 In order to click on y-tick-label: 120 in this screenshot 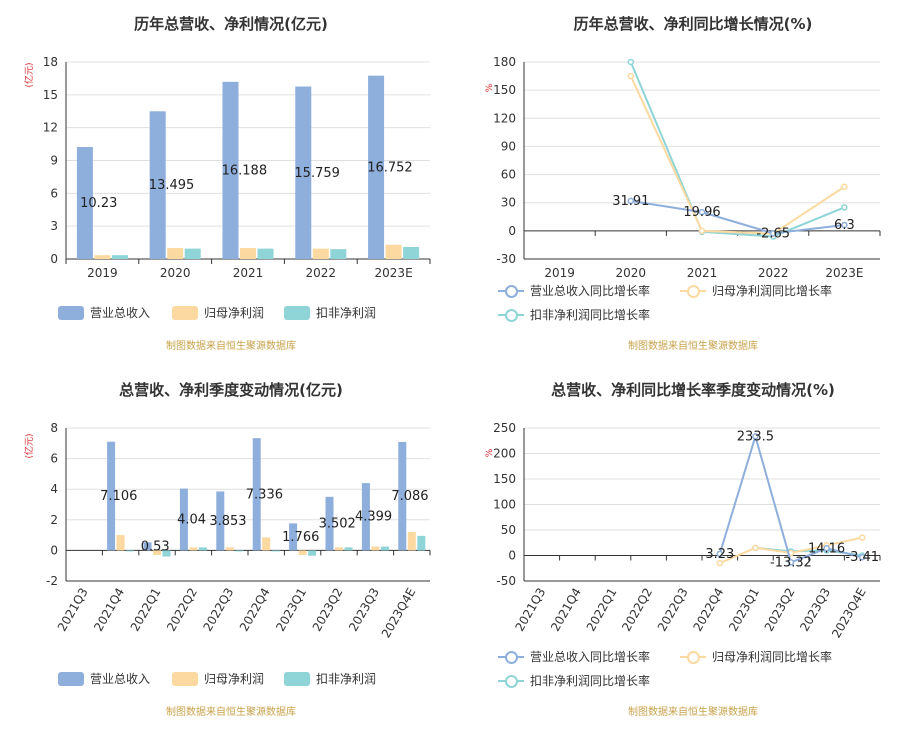, I will do `click(504, 118)`.